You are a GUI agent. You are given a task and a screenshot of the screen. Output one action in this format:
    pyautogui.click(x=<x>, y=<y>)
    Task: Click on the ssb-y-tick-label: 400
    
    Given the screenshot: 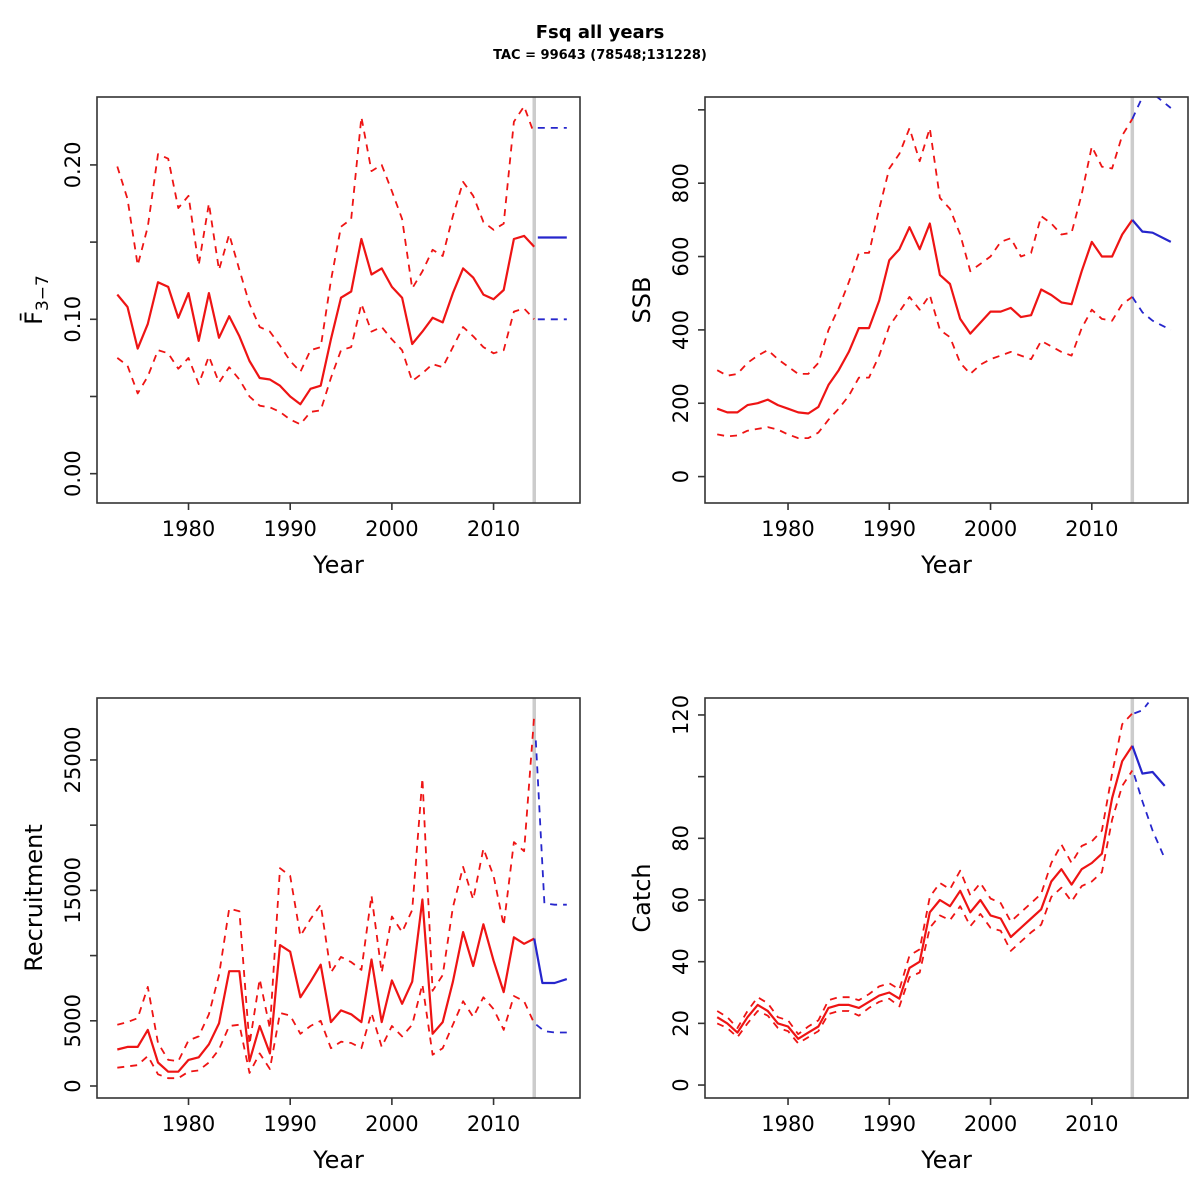 What is the action you would take?
    pyautogui.click(x=681, y=330)
    